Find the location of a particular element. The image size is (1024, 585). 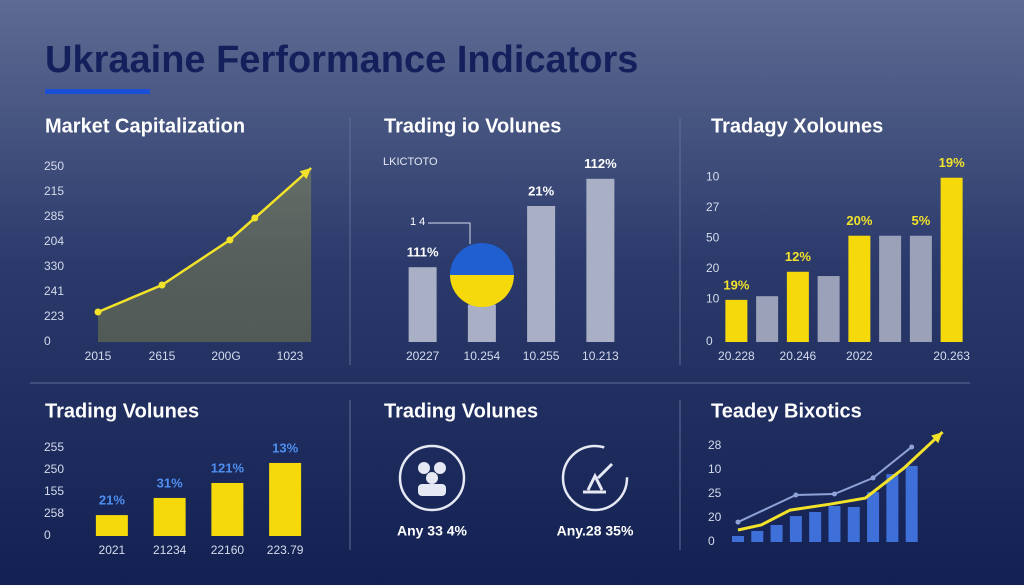

x-tick-label: 200G is located at coordinates (225, 356).